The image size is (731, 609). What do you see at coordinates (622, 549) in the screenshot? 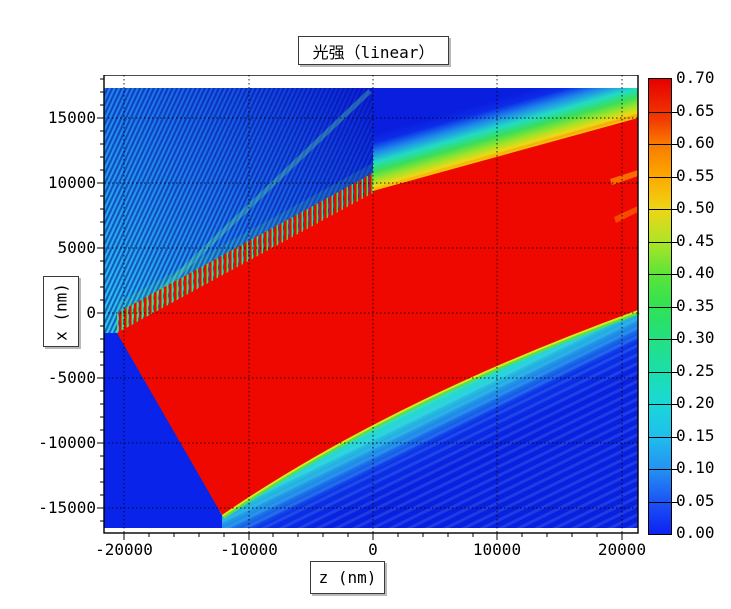
I see `x-tick-label: 20000` at bounding box center [622, 549].